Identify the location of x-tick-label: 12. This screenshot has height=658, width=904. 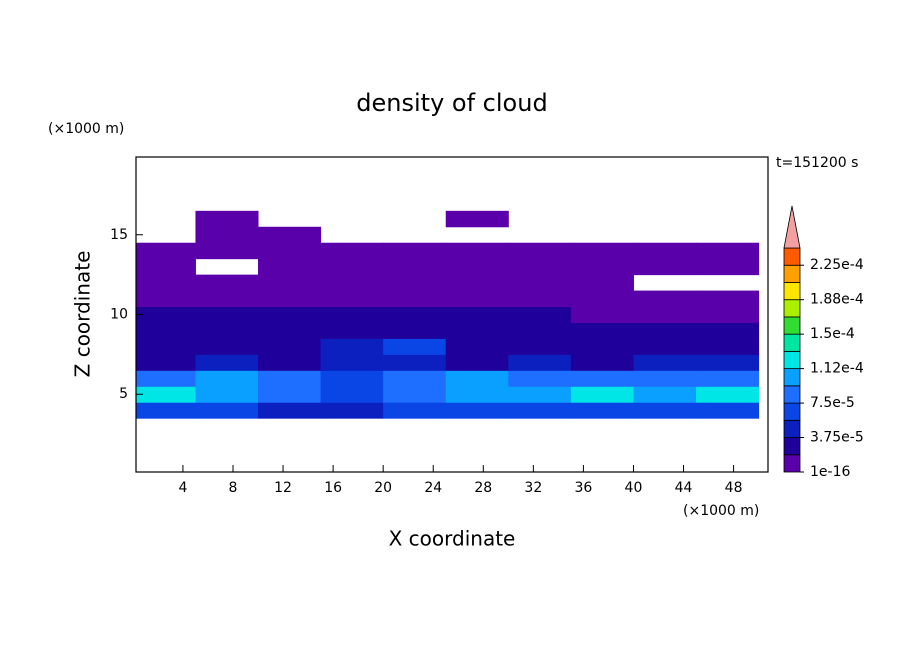
(283, 488).